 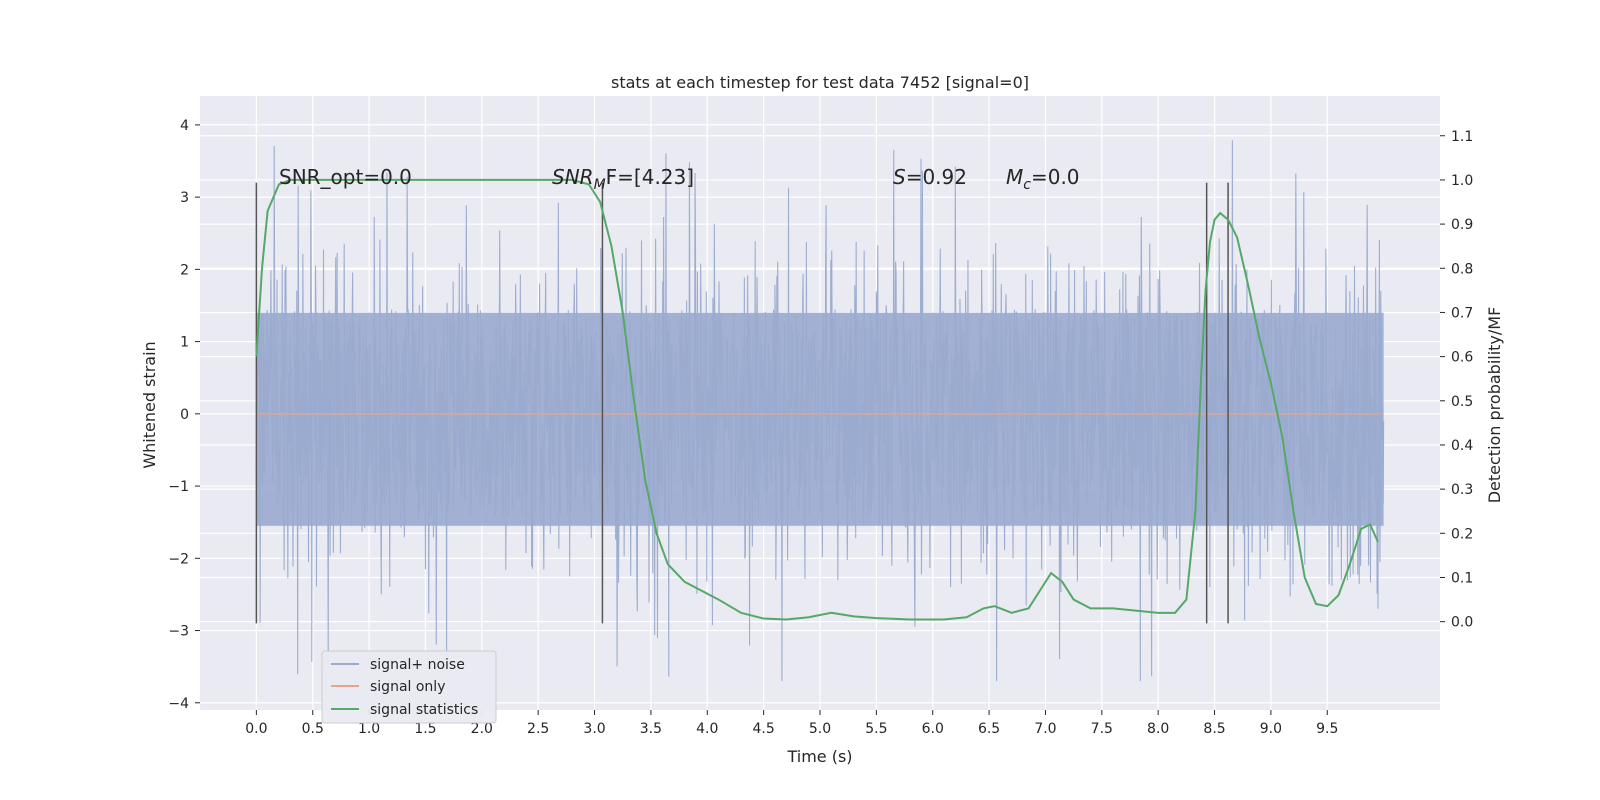 What do you see at coordinates (1102, 729) in the screenshot?
I see `x-tick-label: 7.5` at bounding box center [1102, 729].